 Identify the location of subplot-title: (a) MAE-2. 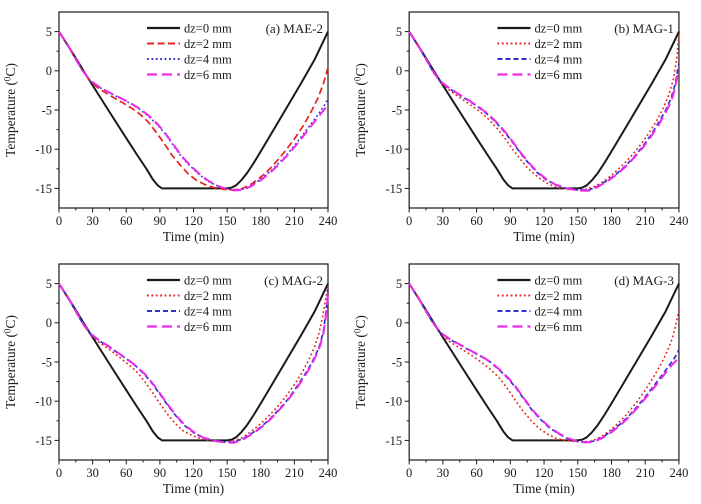
(294, 28).